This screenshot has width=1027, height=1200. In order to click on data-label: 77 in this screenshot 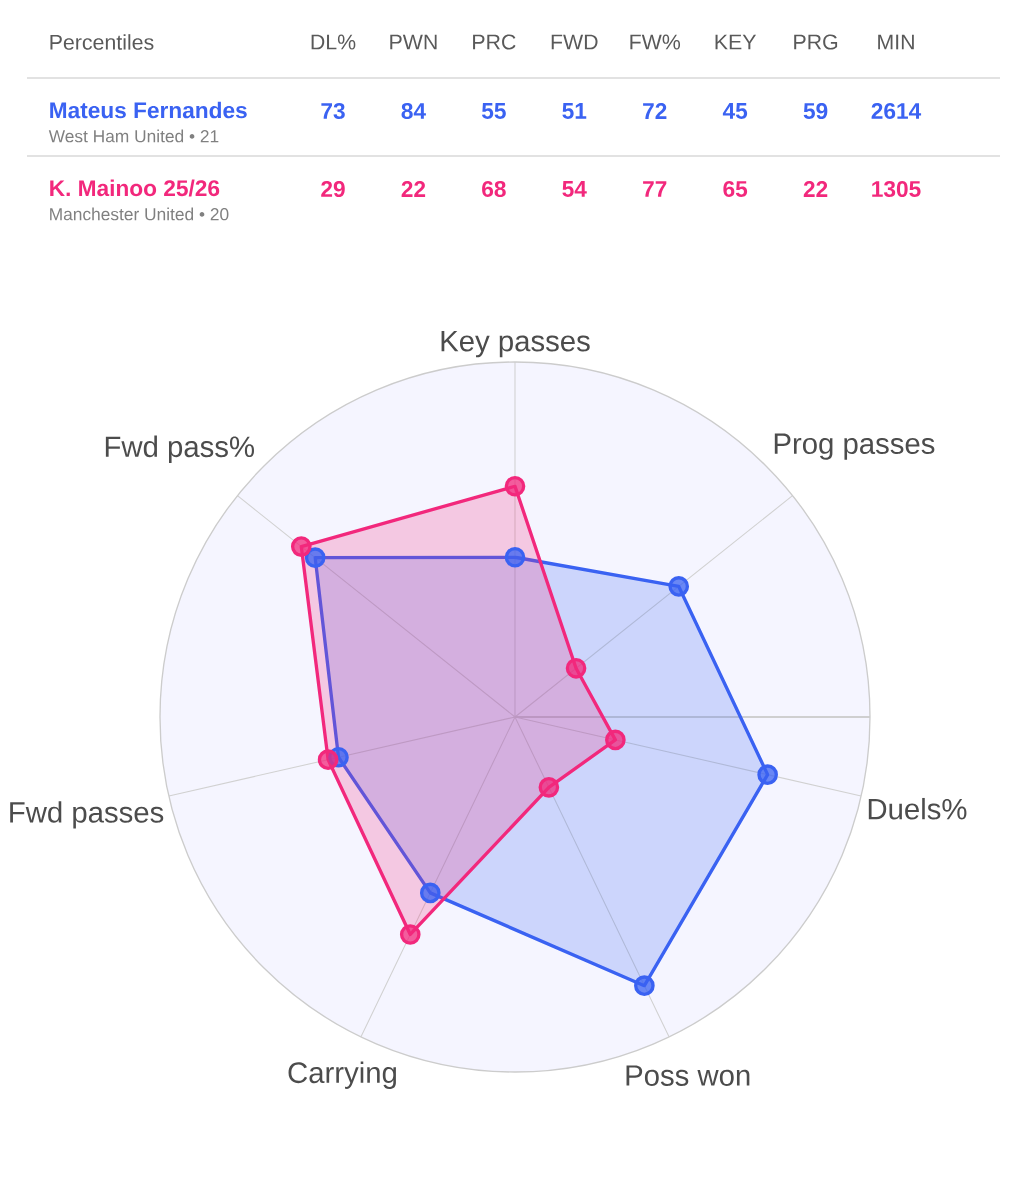, I will do `click(655, 189)`.